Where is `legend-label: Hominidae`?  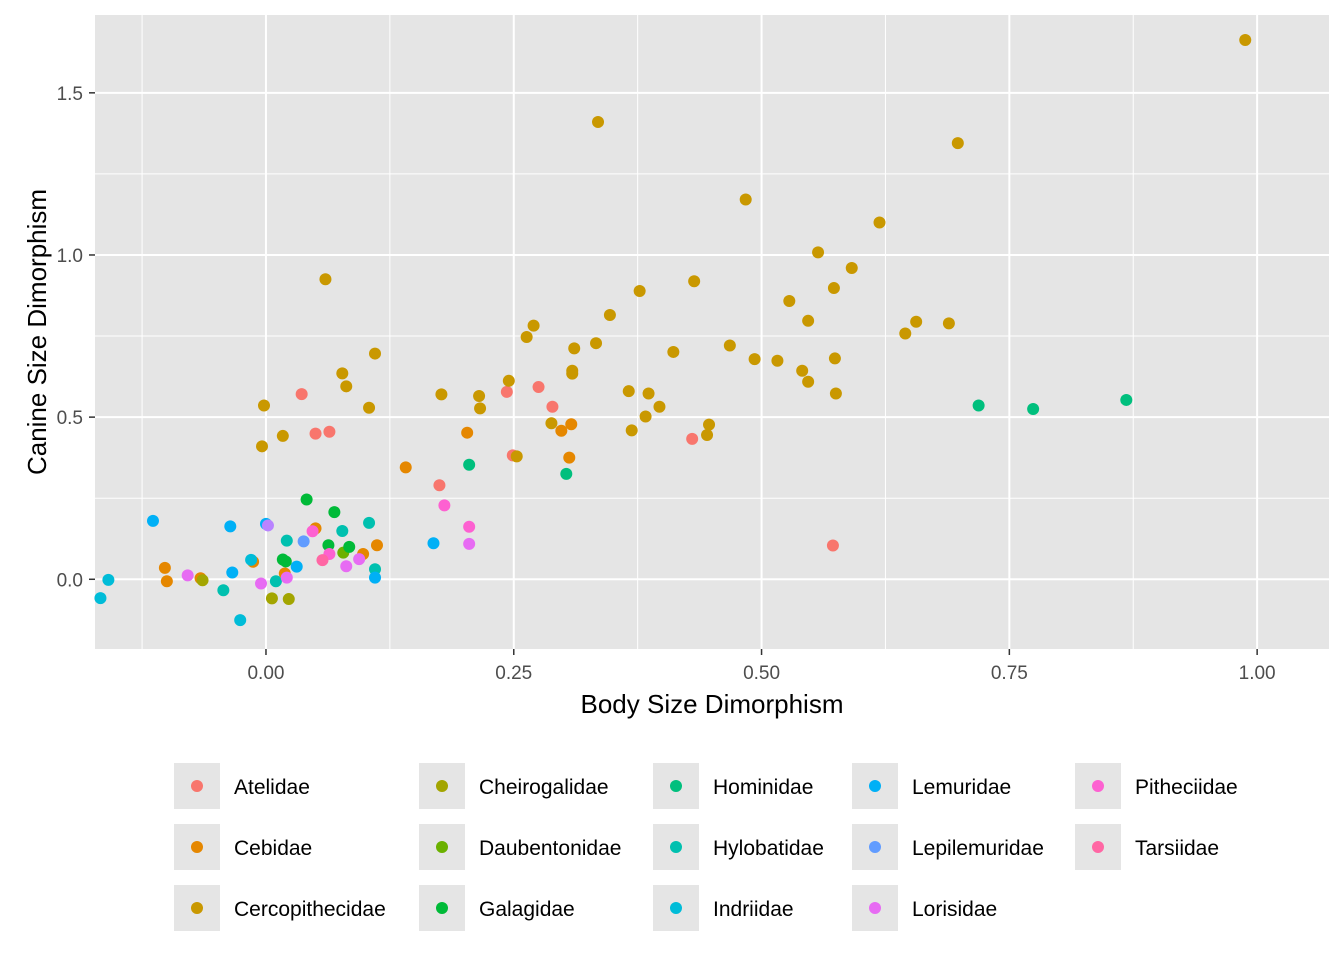
legend-label: Hominidae is located at coordinates (763, 787).